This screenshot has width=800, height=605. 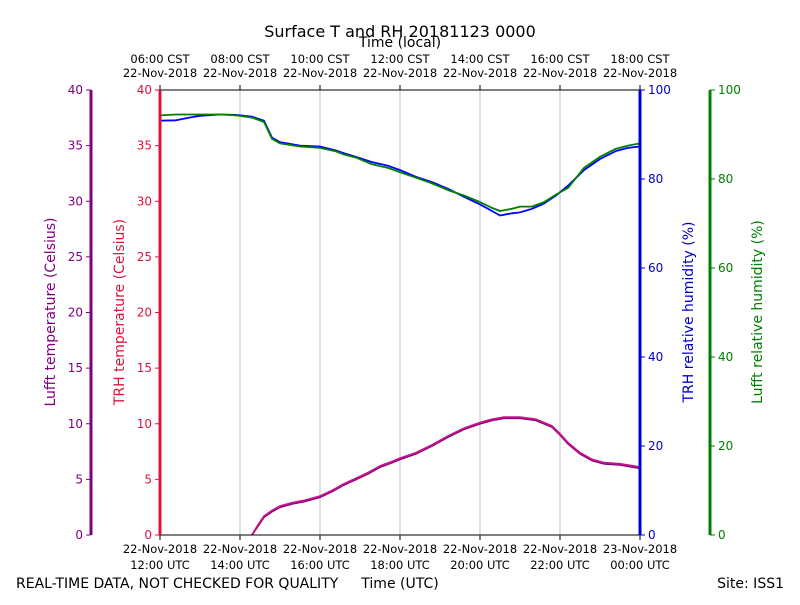 What do you see at coordinates (399, 43) in the screenshot?
I see `top-axis-title: Time (local)` at bounding box center [399, 43].